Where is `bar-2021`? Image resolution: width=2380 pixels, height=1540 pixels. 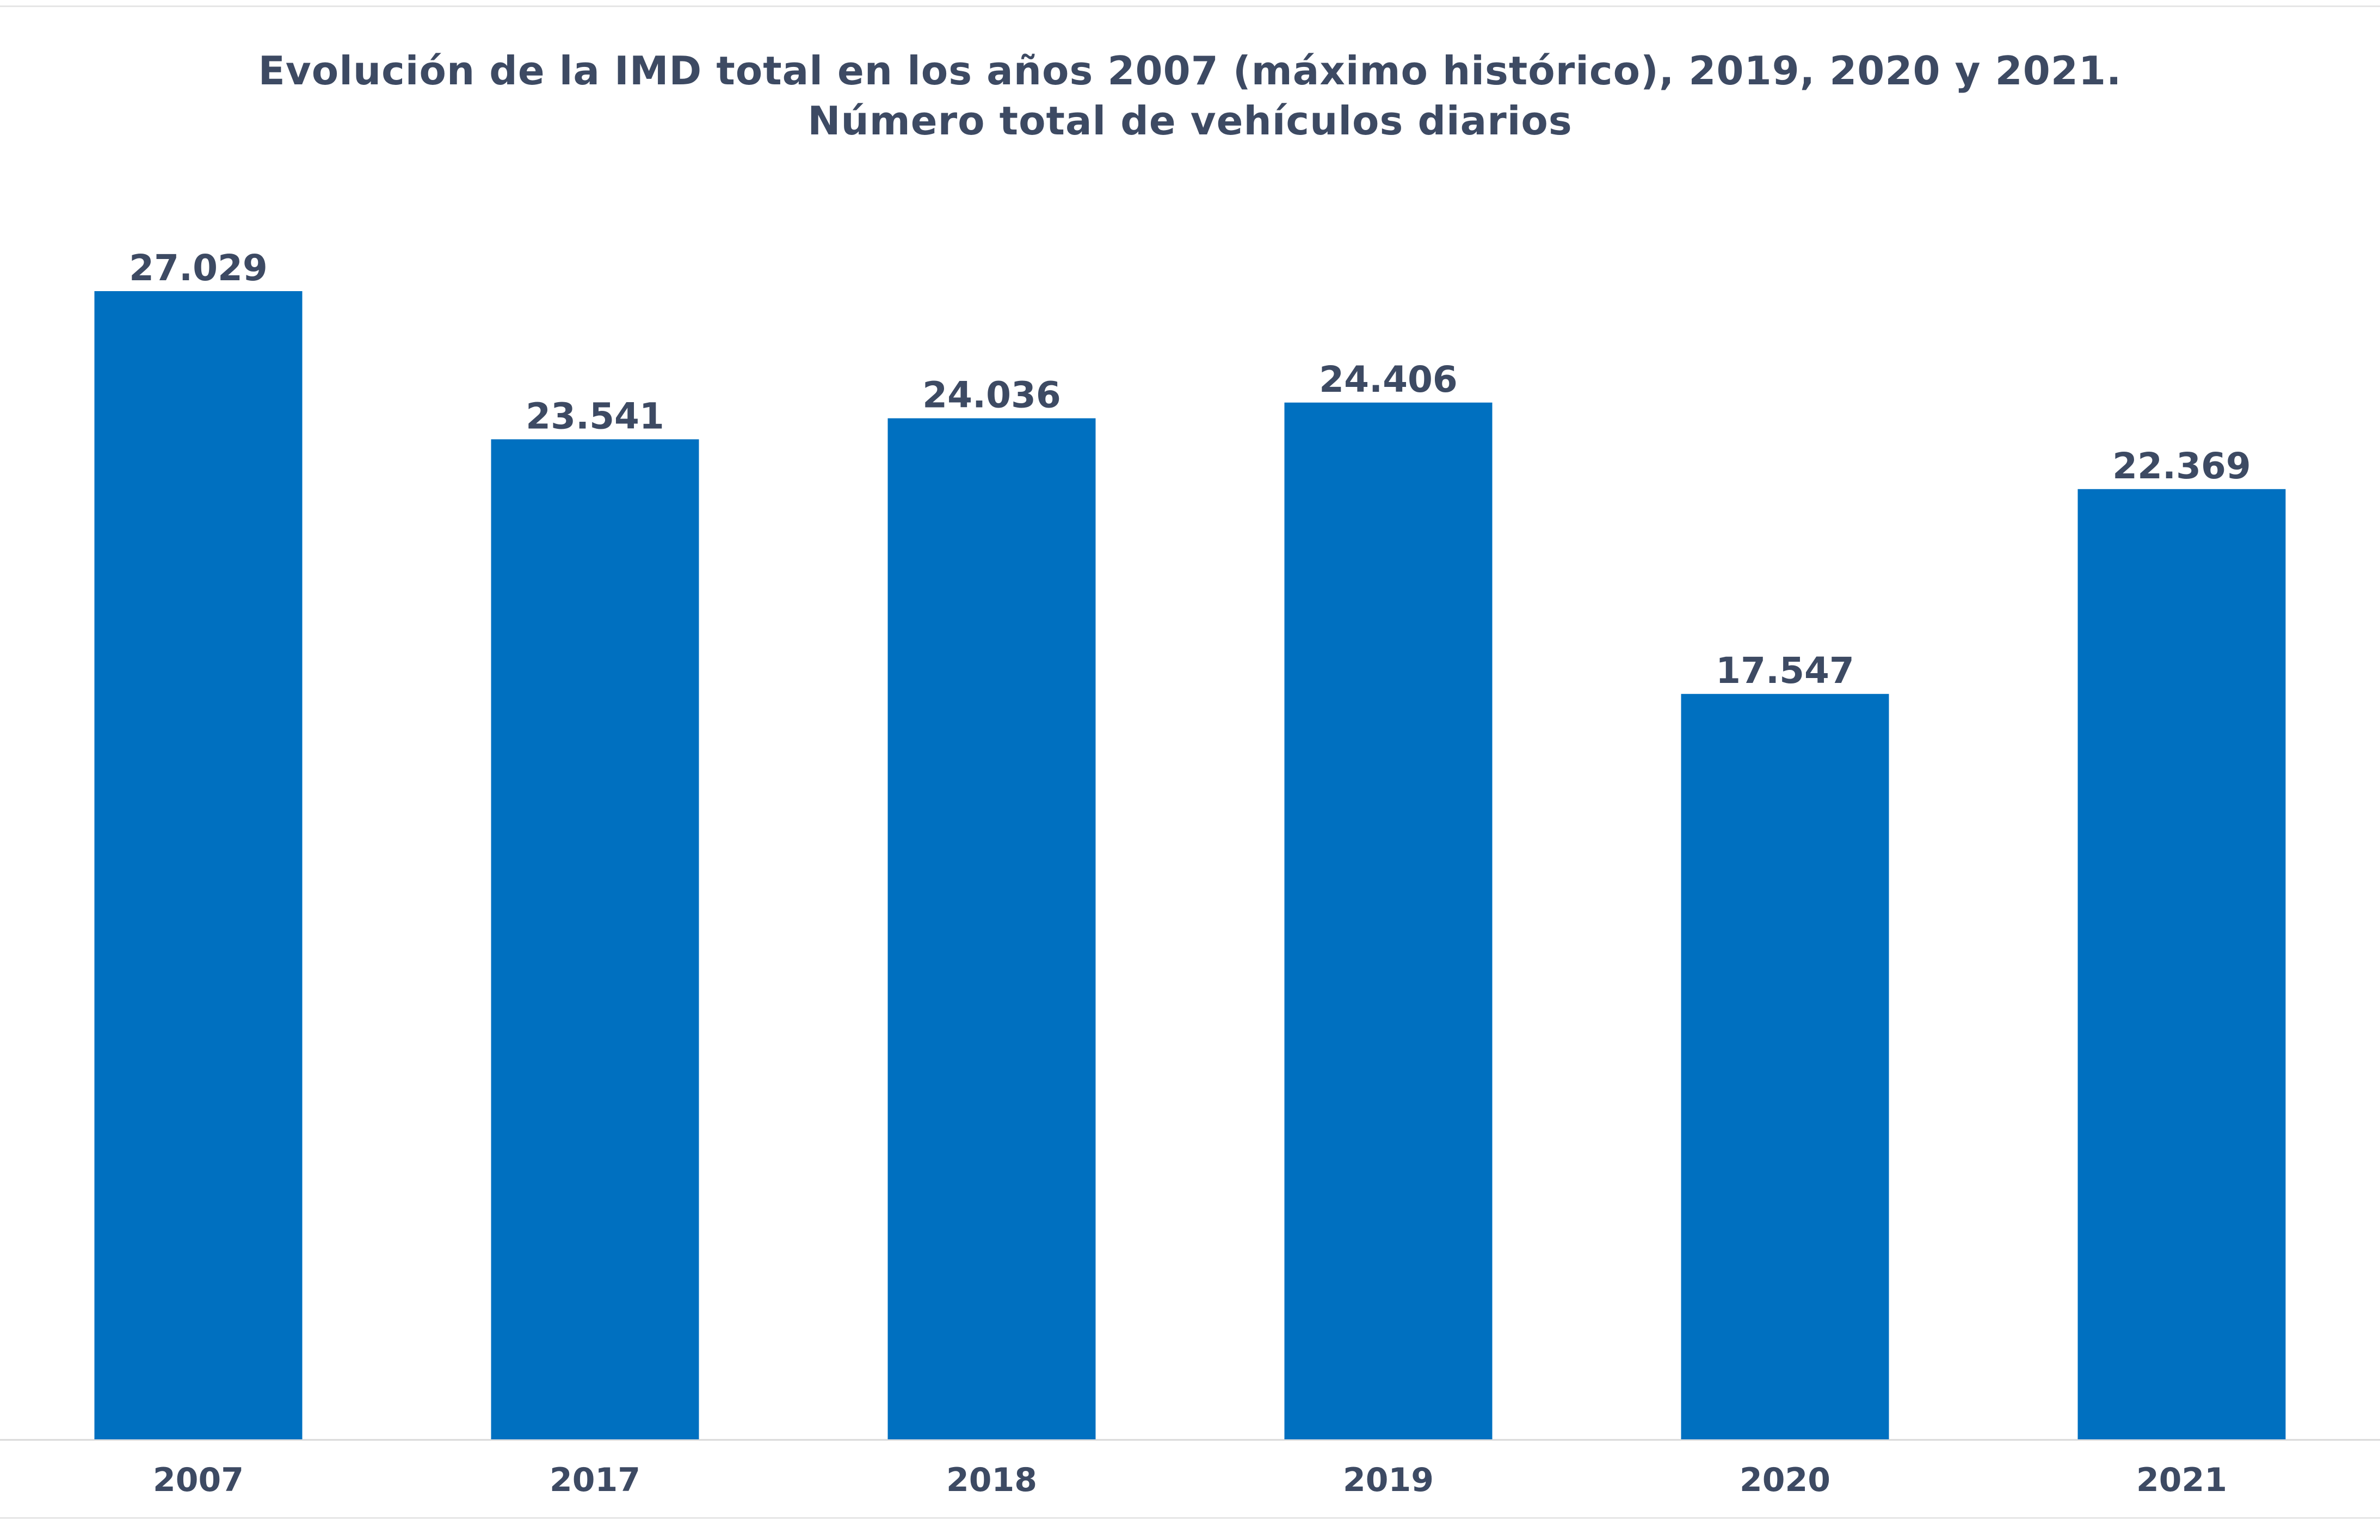
bar-2021 is located at coordinates (2181, 964).